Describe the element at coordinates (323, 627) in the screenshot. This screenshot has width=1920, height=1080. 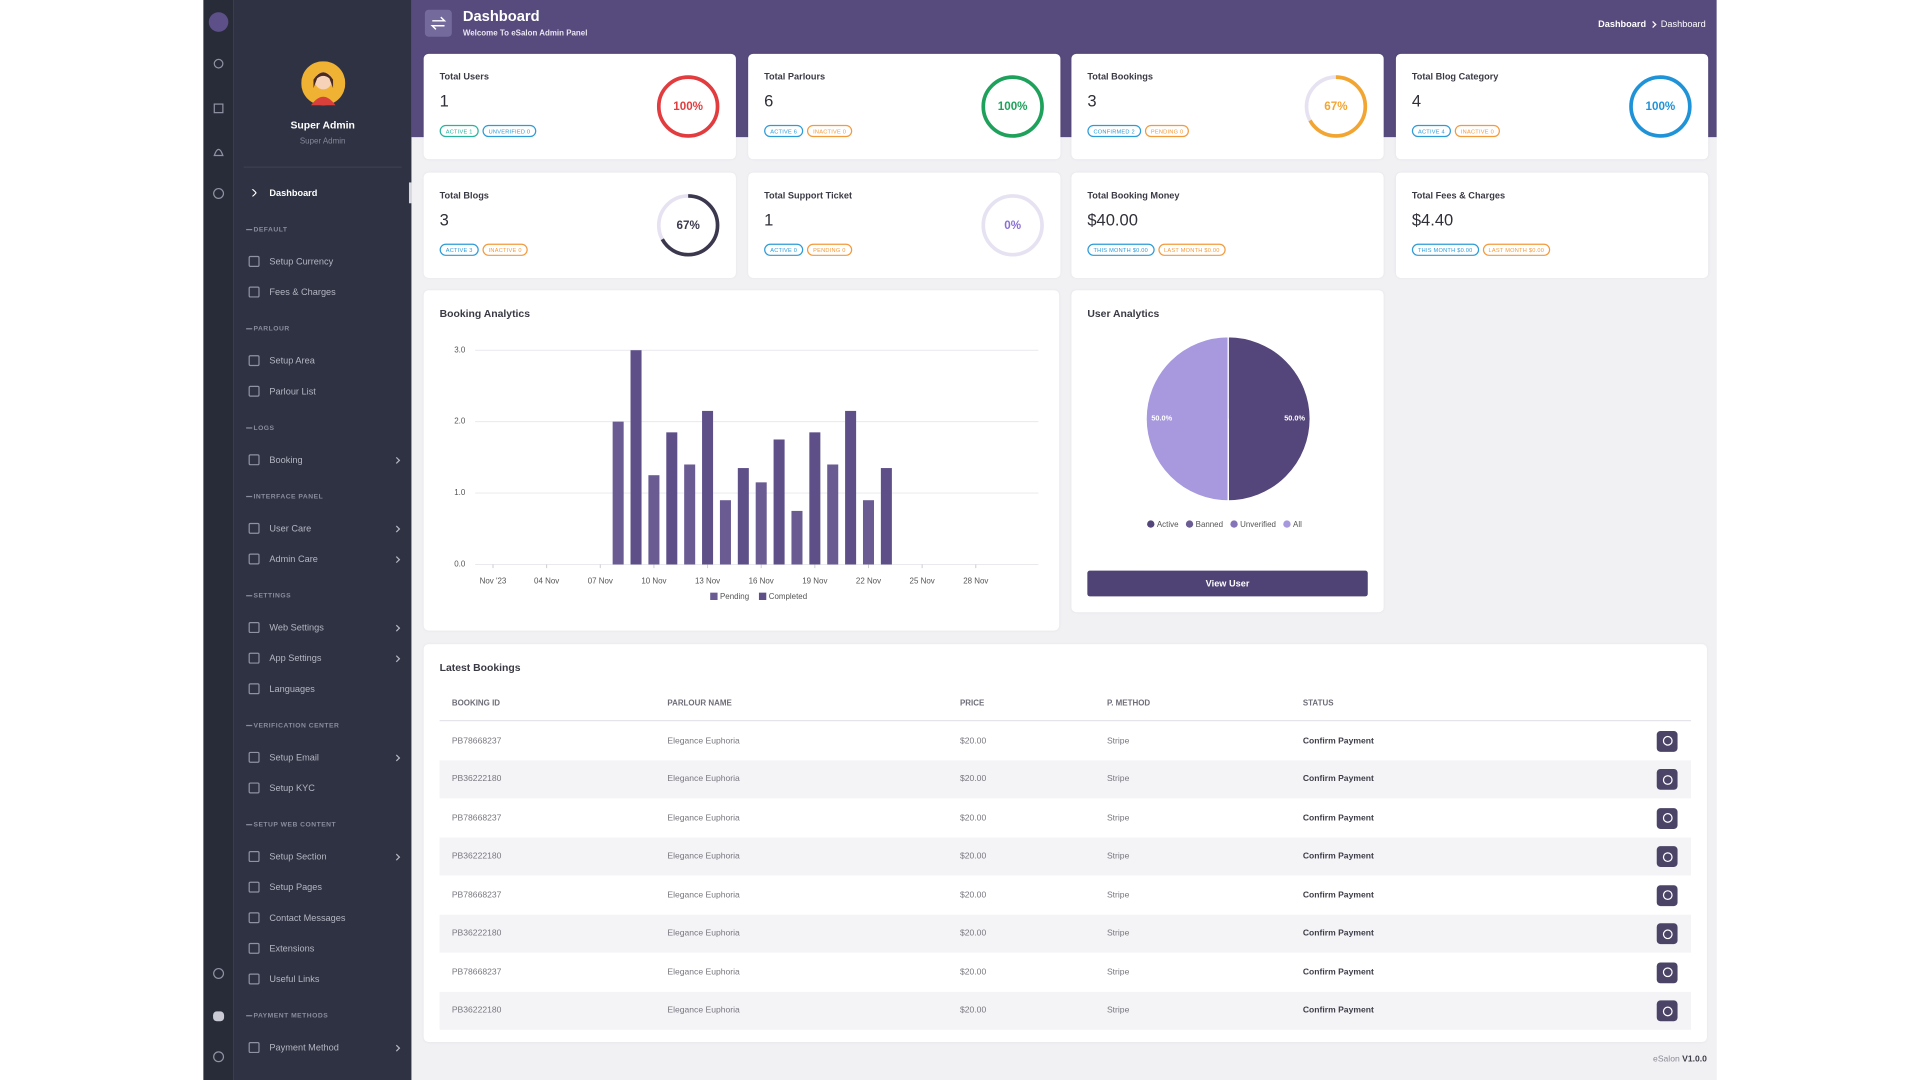
I see `menu-item: Web Settings` at that location.